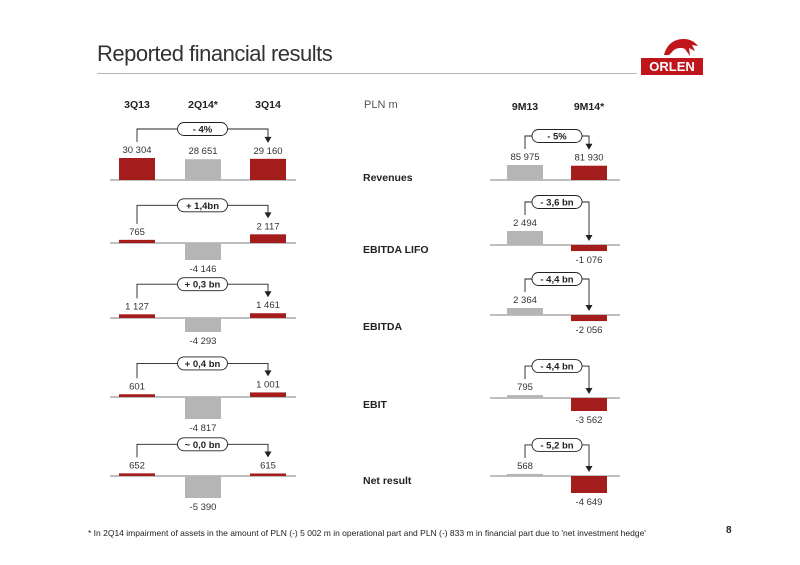  Describe the element at coordinates (268, 384) in the screenshot. I see `data-label: 1 001` at that location.